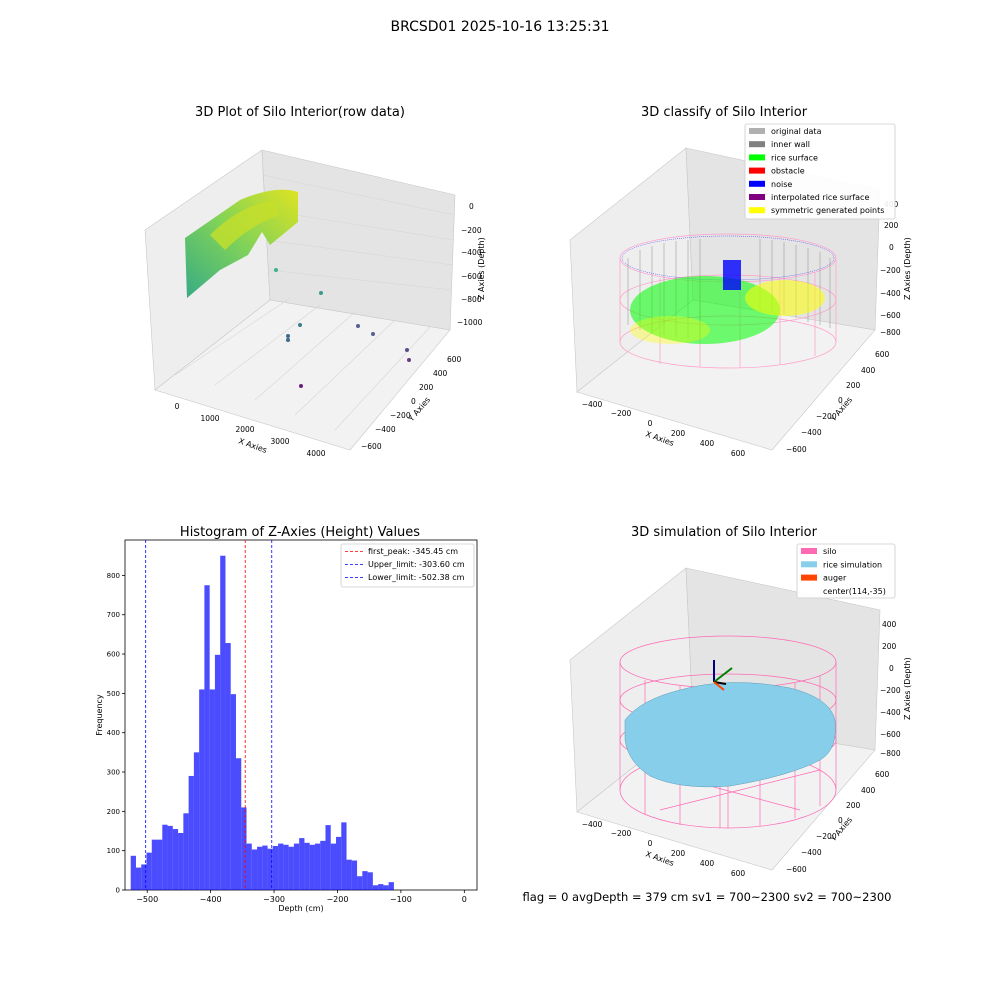 Image resolution: width=1000 pixels, height=1000 pixels. I want to click on raw-title: 3D Plot of Silo Interior(row data), so click(300, 112).